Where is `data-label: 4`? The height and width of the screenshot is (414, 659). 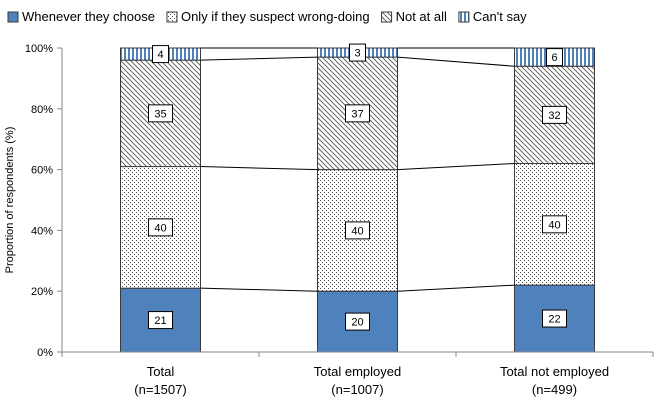
data-label: 4 is located at coordinates (160, 55).